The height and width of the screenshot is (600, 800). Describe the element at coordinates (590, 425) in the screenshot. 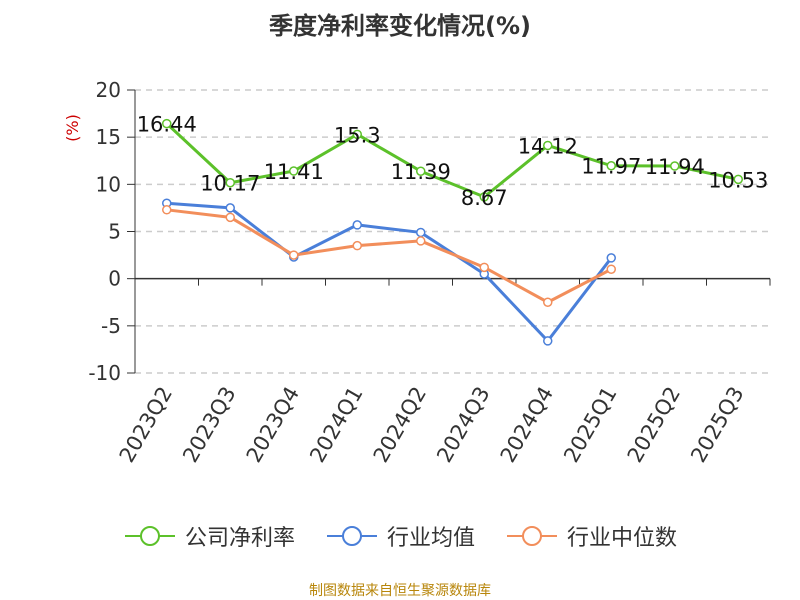

I see `x-tick-label: 2025Q1` at that location.